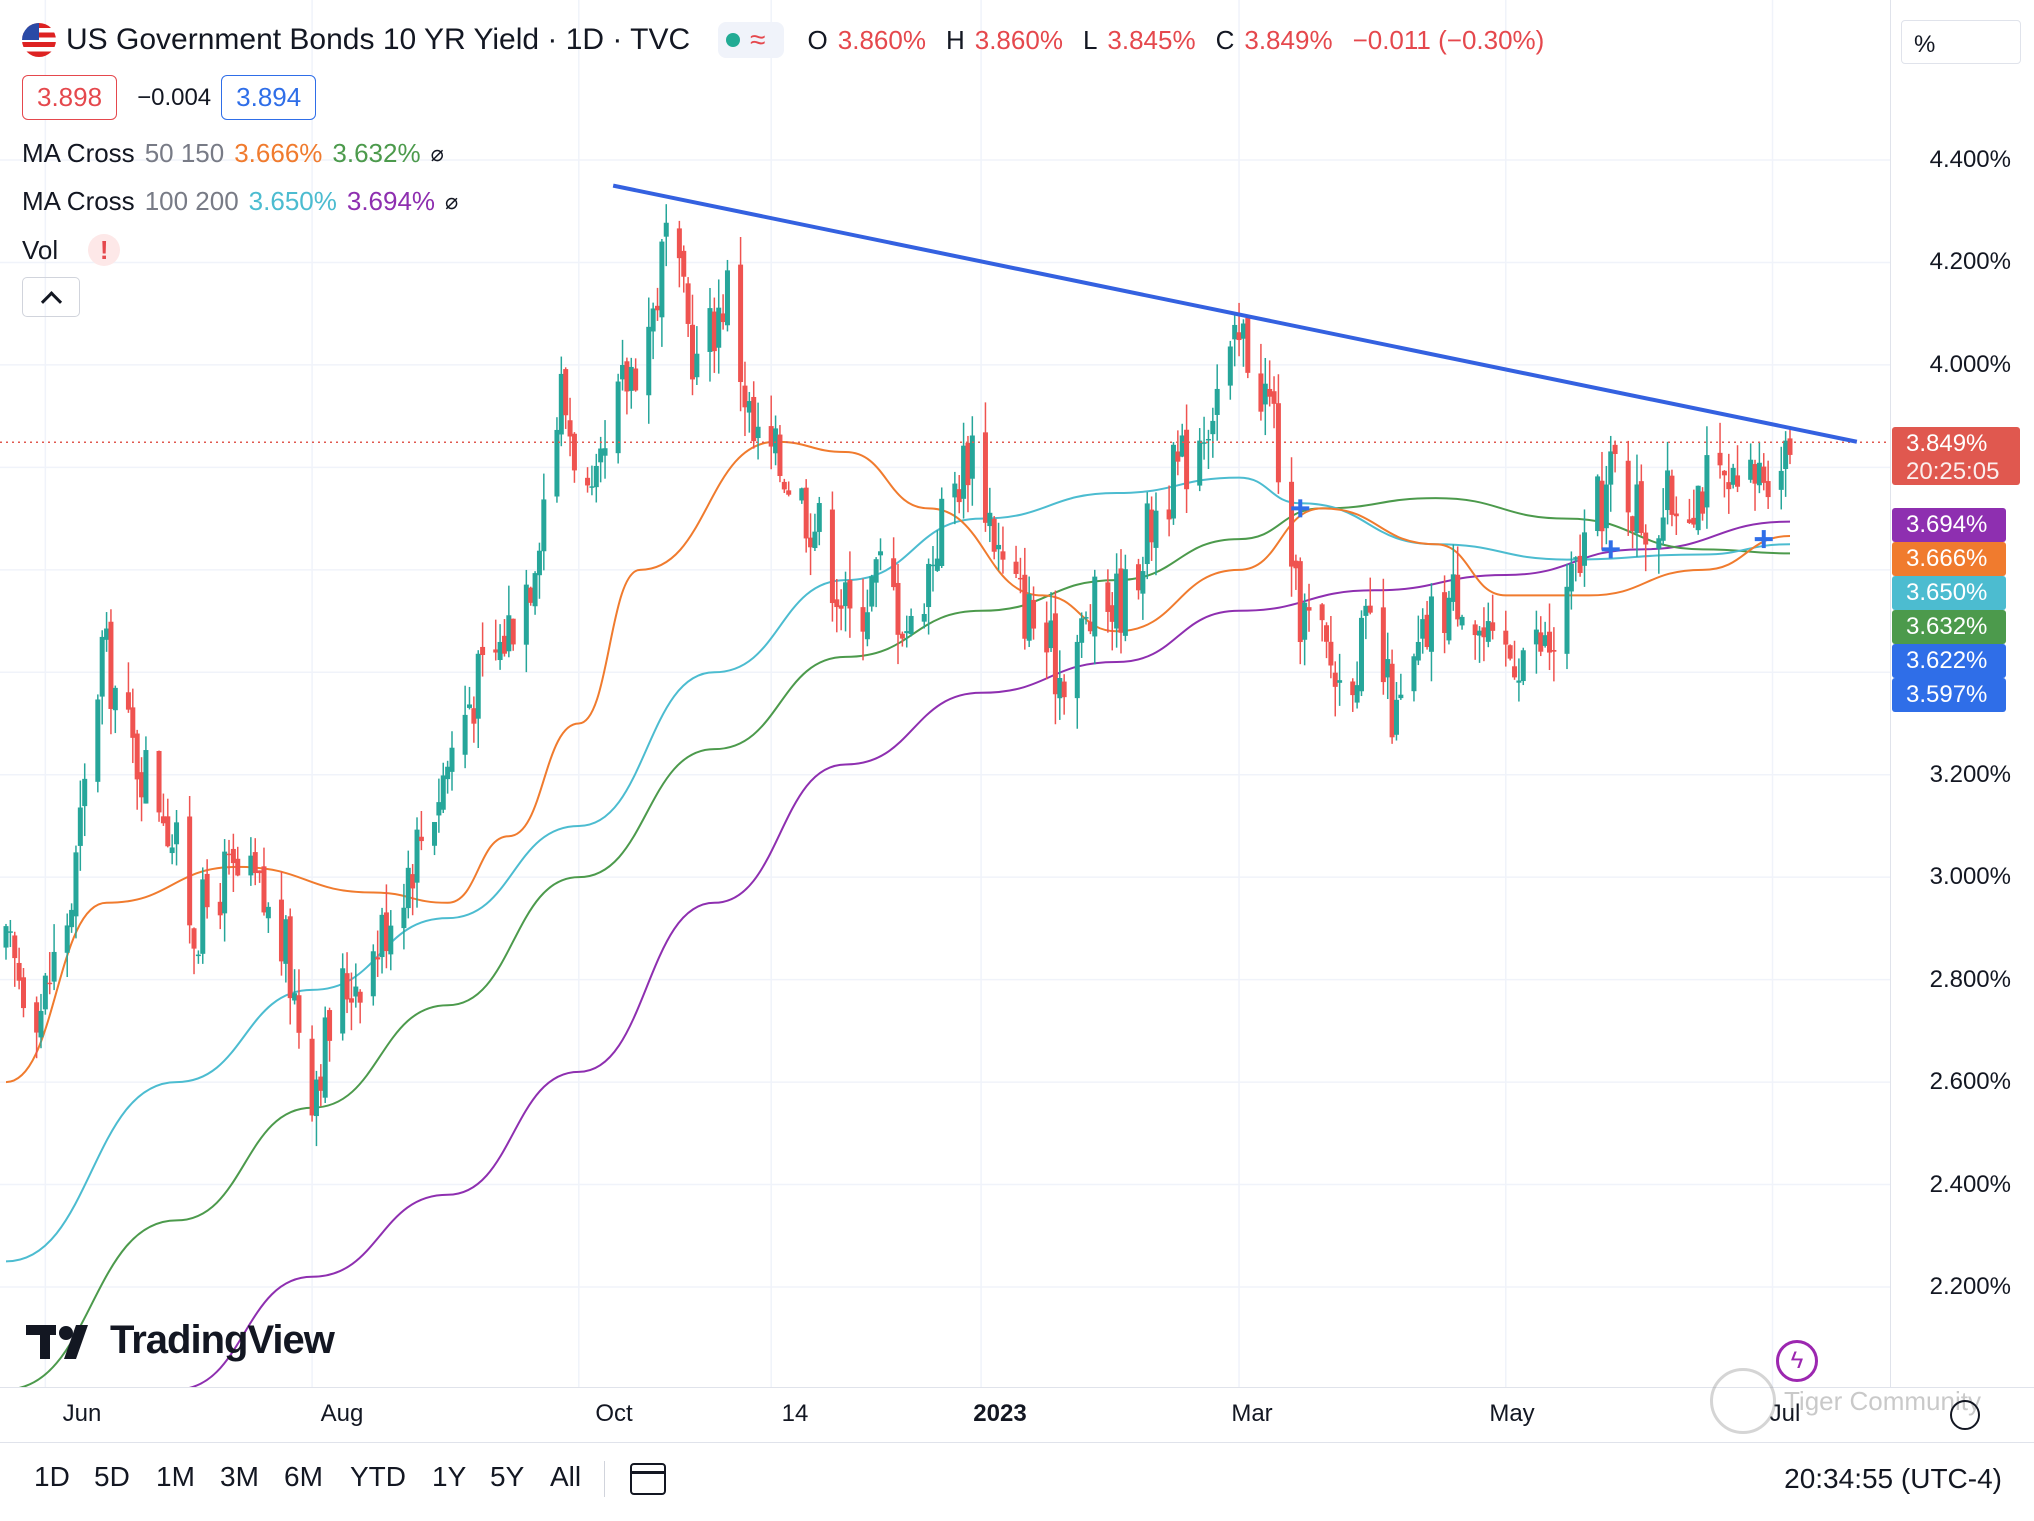 Image resolution: width=2034 pixels, height=1521 pixels. Describe the element at coordinates (51, 297) in the screenshot. I see `collapse-legend-button` at that location.